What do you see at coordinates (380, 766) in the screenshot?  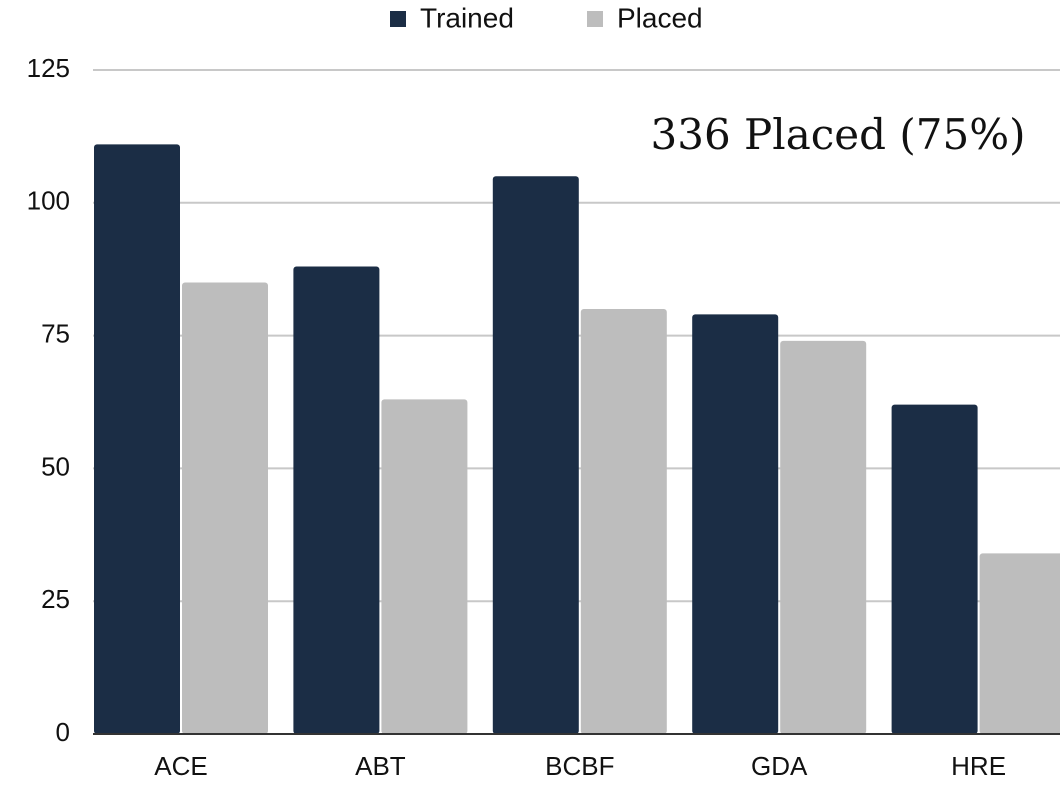 I see `x-tick-label: ABT` at bounding box center [380, 766].